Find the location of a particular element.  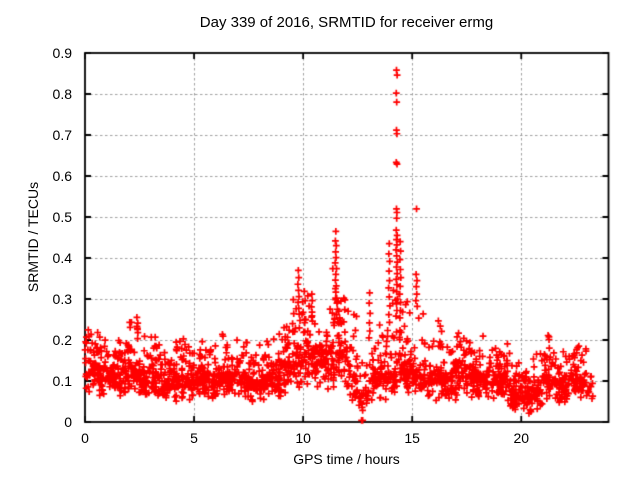

x-tick-label: 20 is located at coordinates (521, 438).